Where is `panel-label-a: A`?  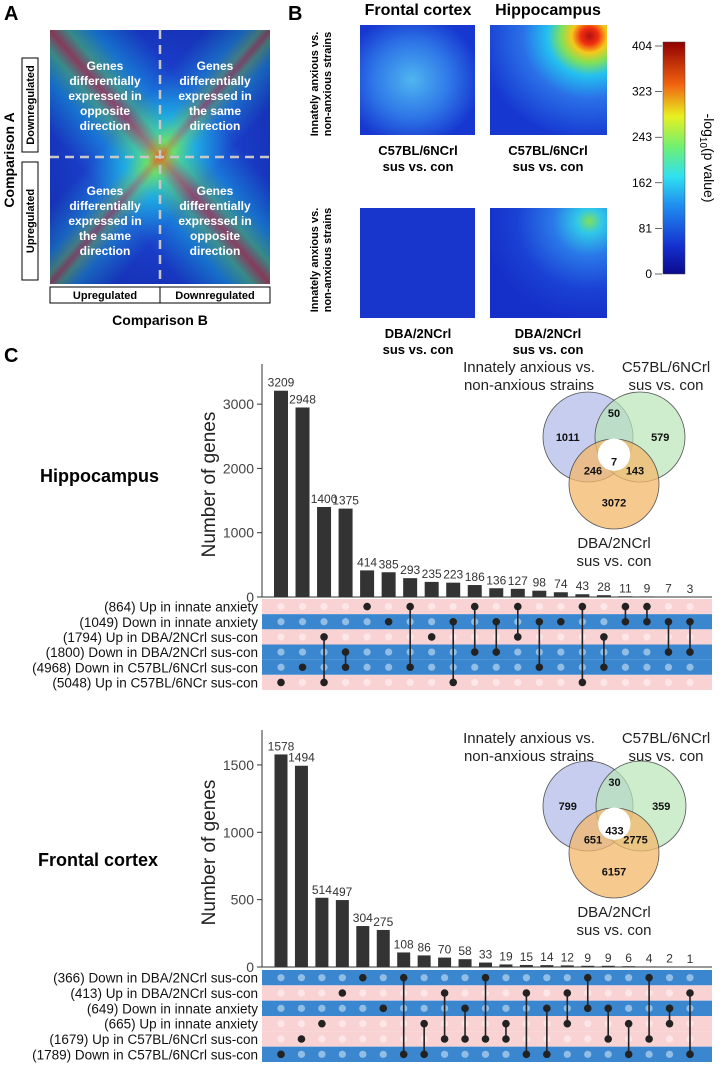
panel-label-a: A is located at coordinates (11, 14).